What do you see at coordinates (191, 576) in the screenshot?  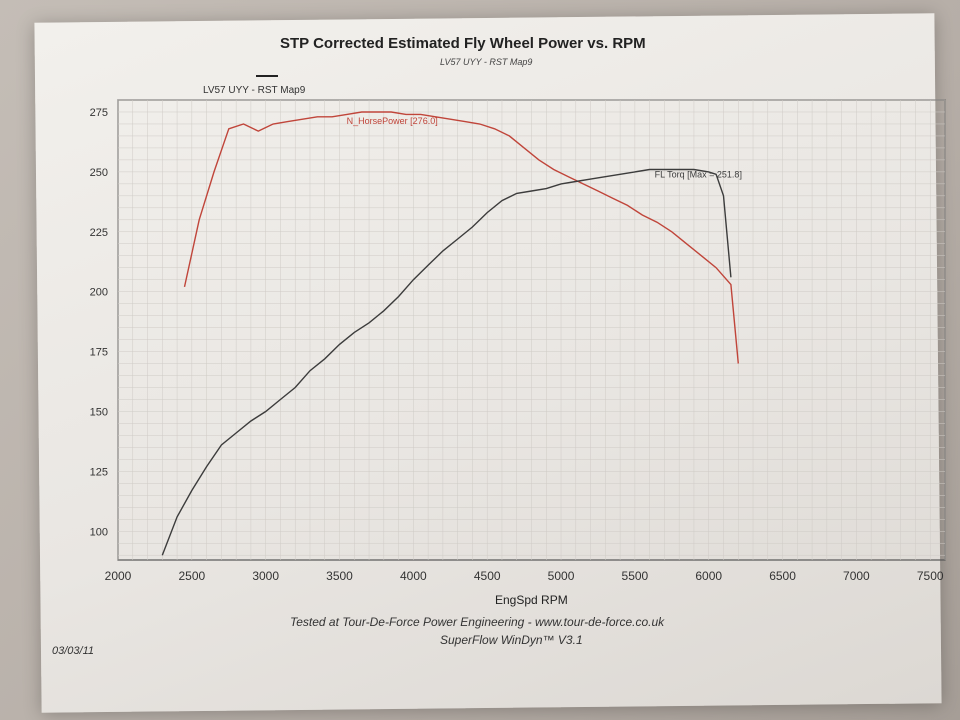 I see `x-tick-label: 2500` at bounding box center [191, 576].